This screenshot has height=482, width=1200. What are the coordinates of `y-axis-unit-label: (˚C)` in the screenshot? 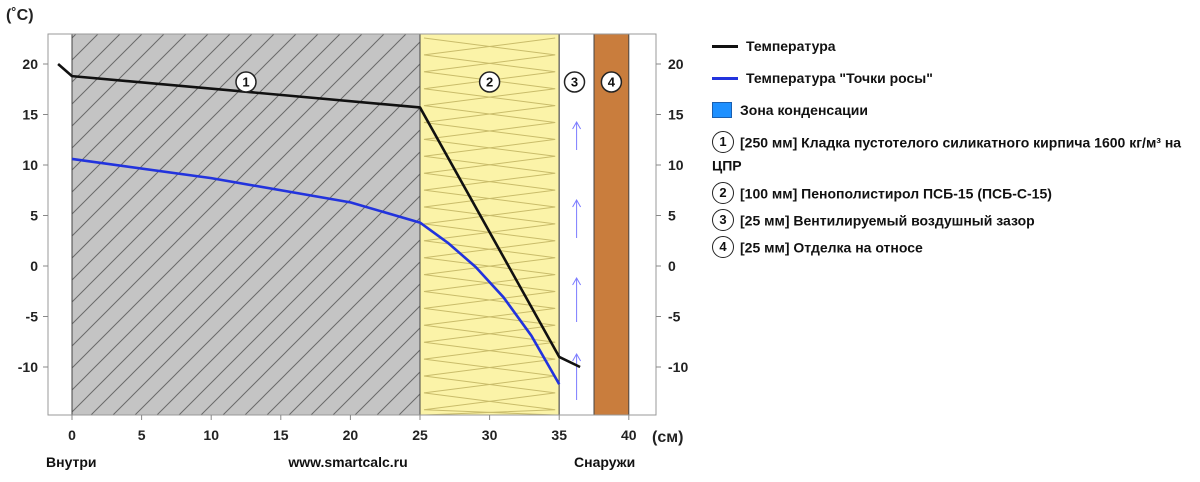 It's located at (20, 15).